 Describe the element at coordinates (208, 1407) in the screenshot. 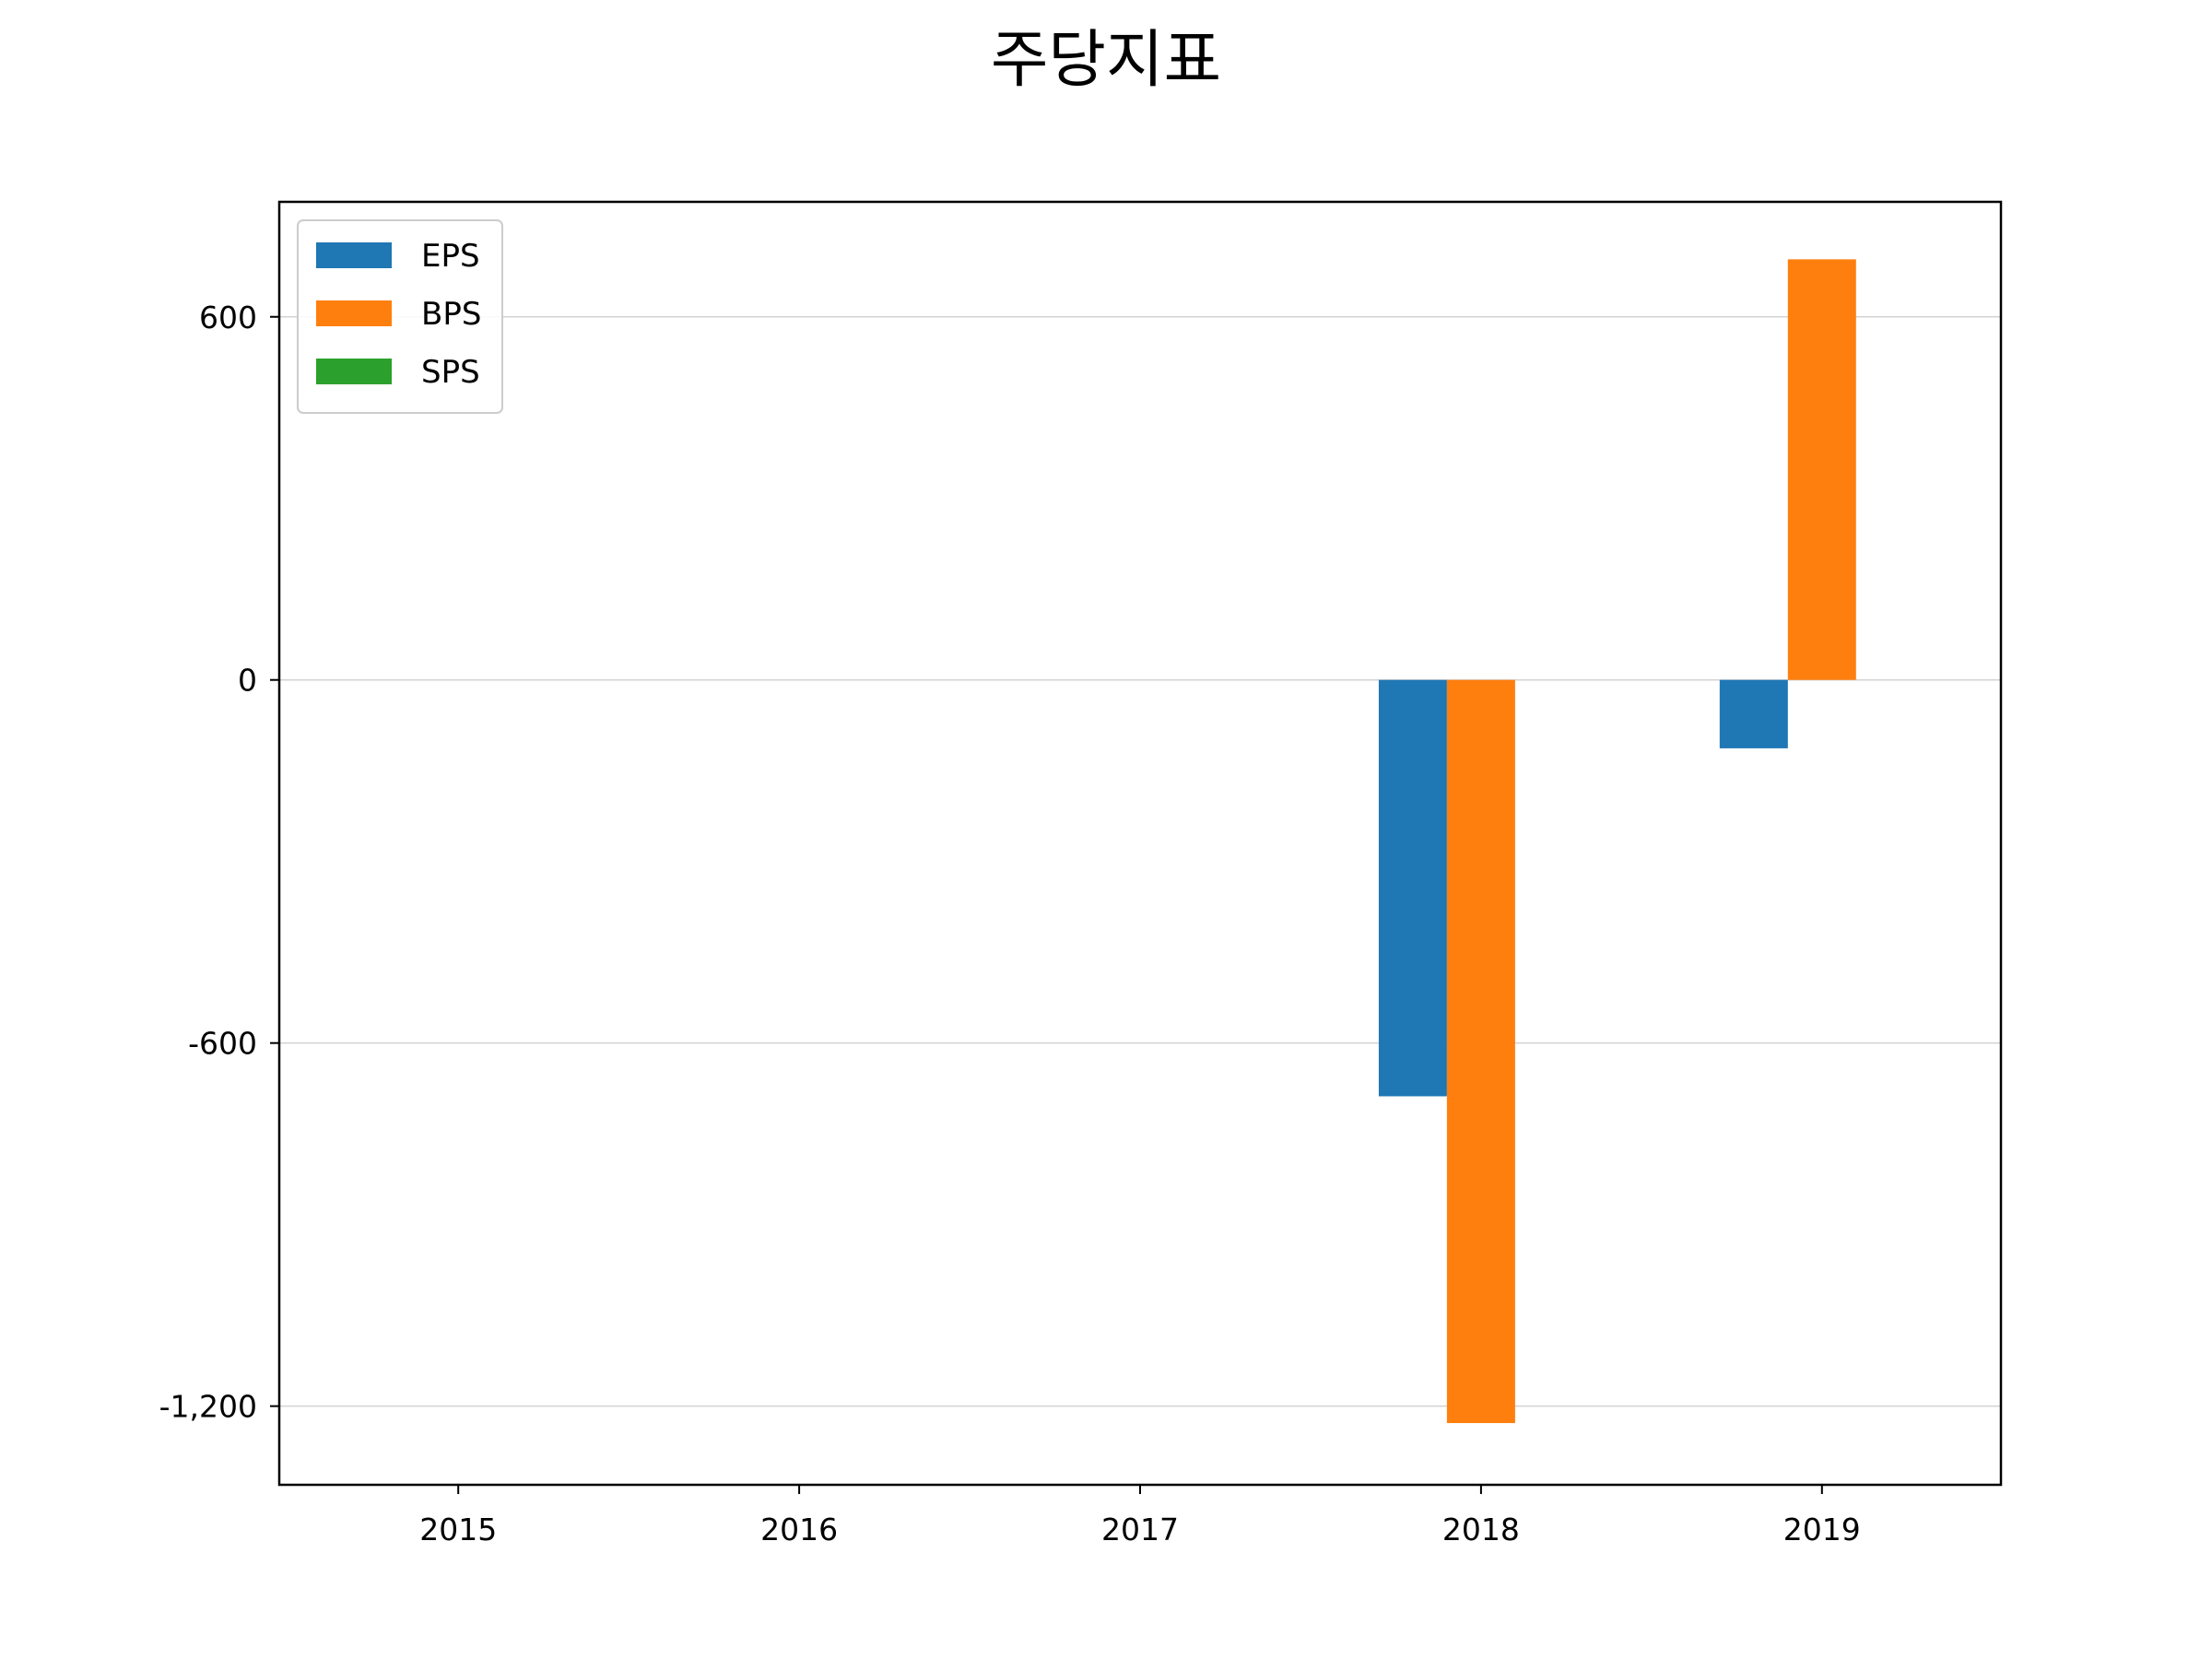

I see `y-tick-label: -1,200` at that location.